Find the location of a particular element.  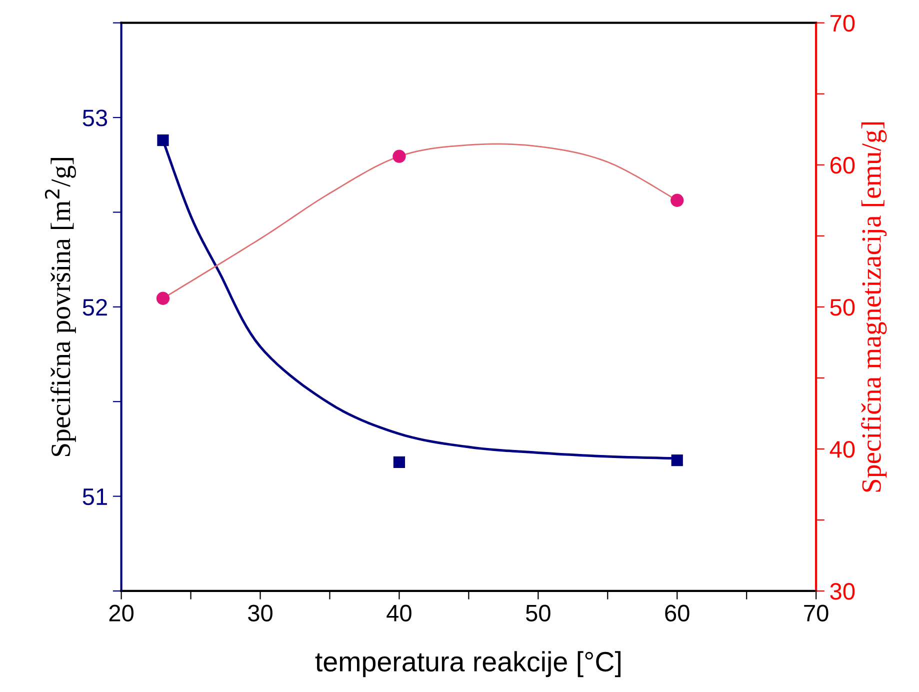

x-tick-label: 50 is located at coordinates (538, 613).